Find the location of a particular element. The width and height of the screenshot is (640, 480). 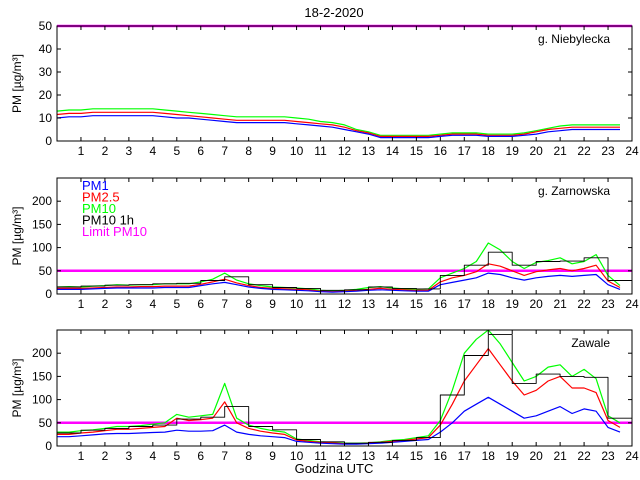

y-tick-label: 200 is located at coordinates (42, 353).